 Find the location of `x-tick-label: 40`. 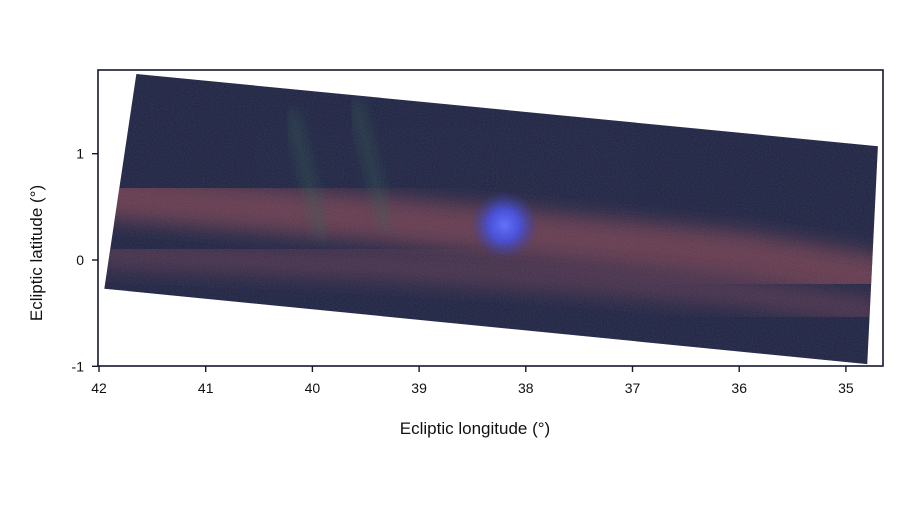

x-tick-label: 40 is located at coordinates (313, 388).